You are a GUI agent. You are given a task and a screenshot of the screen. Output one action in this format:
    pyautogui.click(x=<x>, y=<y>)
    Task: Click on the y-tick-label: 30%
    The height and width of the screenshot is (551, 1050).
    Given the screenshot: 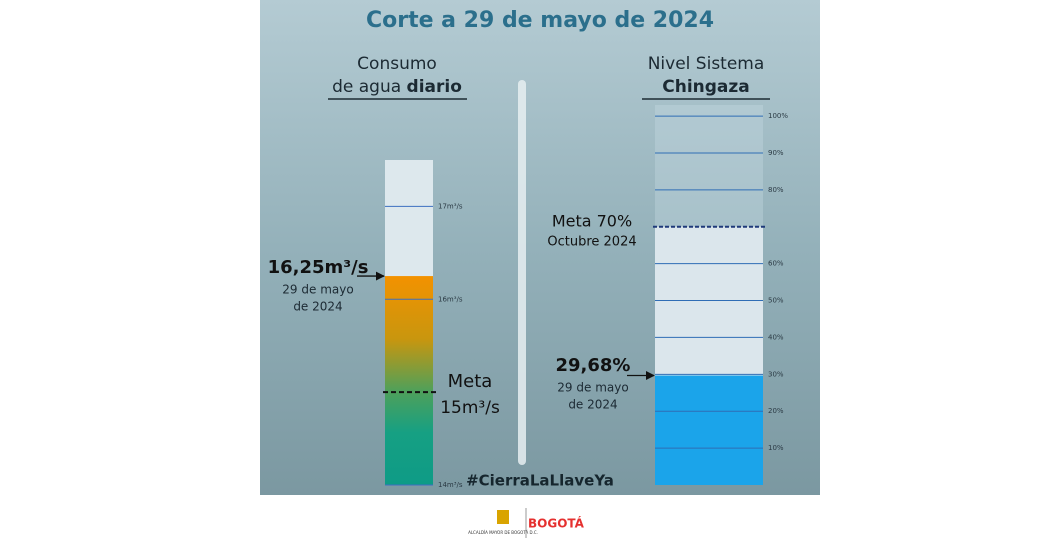 What is the action you would take?
    pyautogui.click(x=776, y=374)
    